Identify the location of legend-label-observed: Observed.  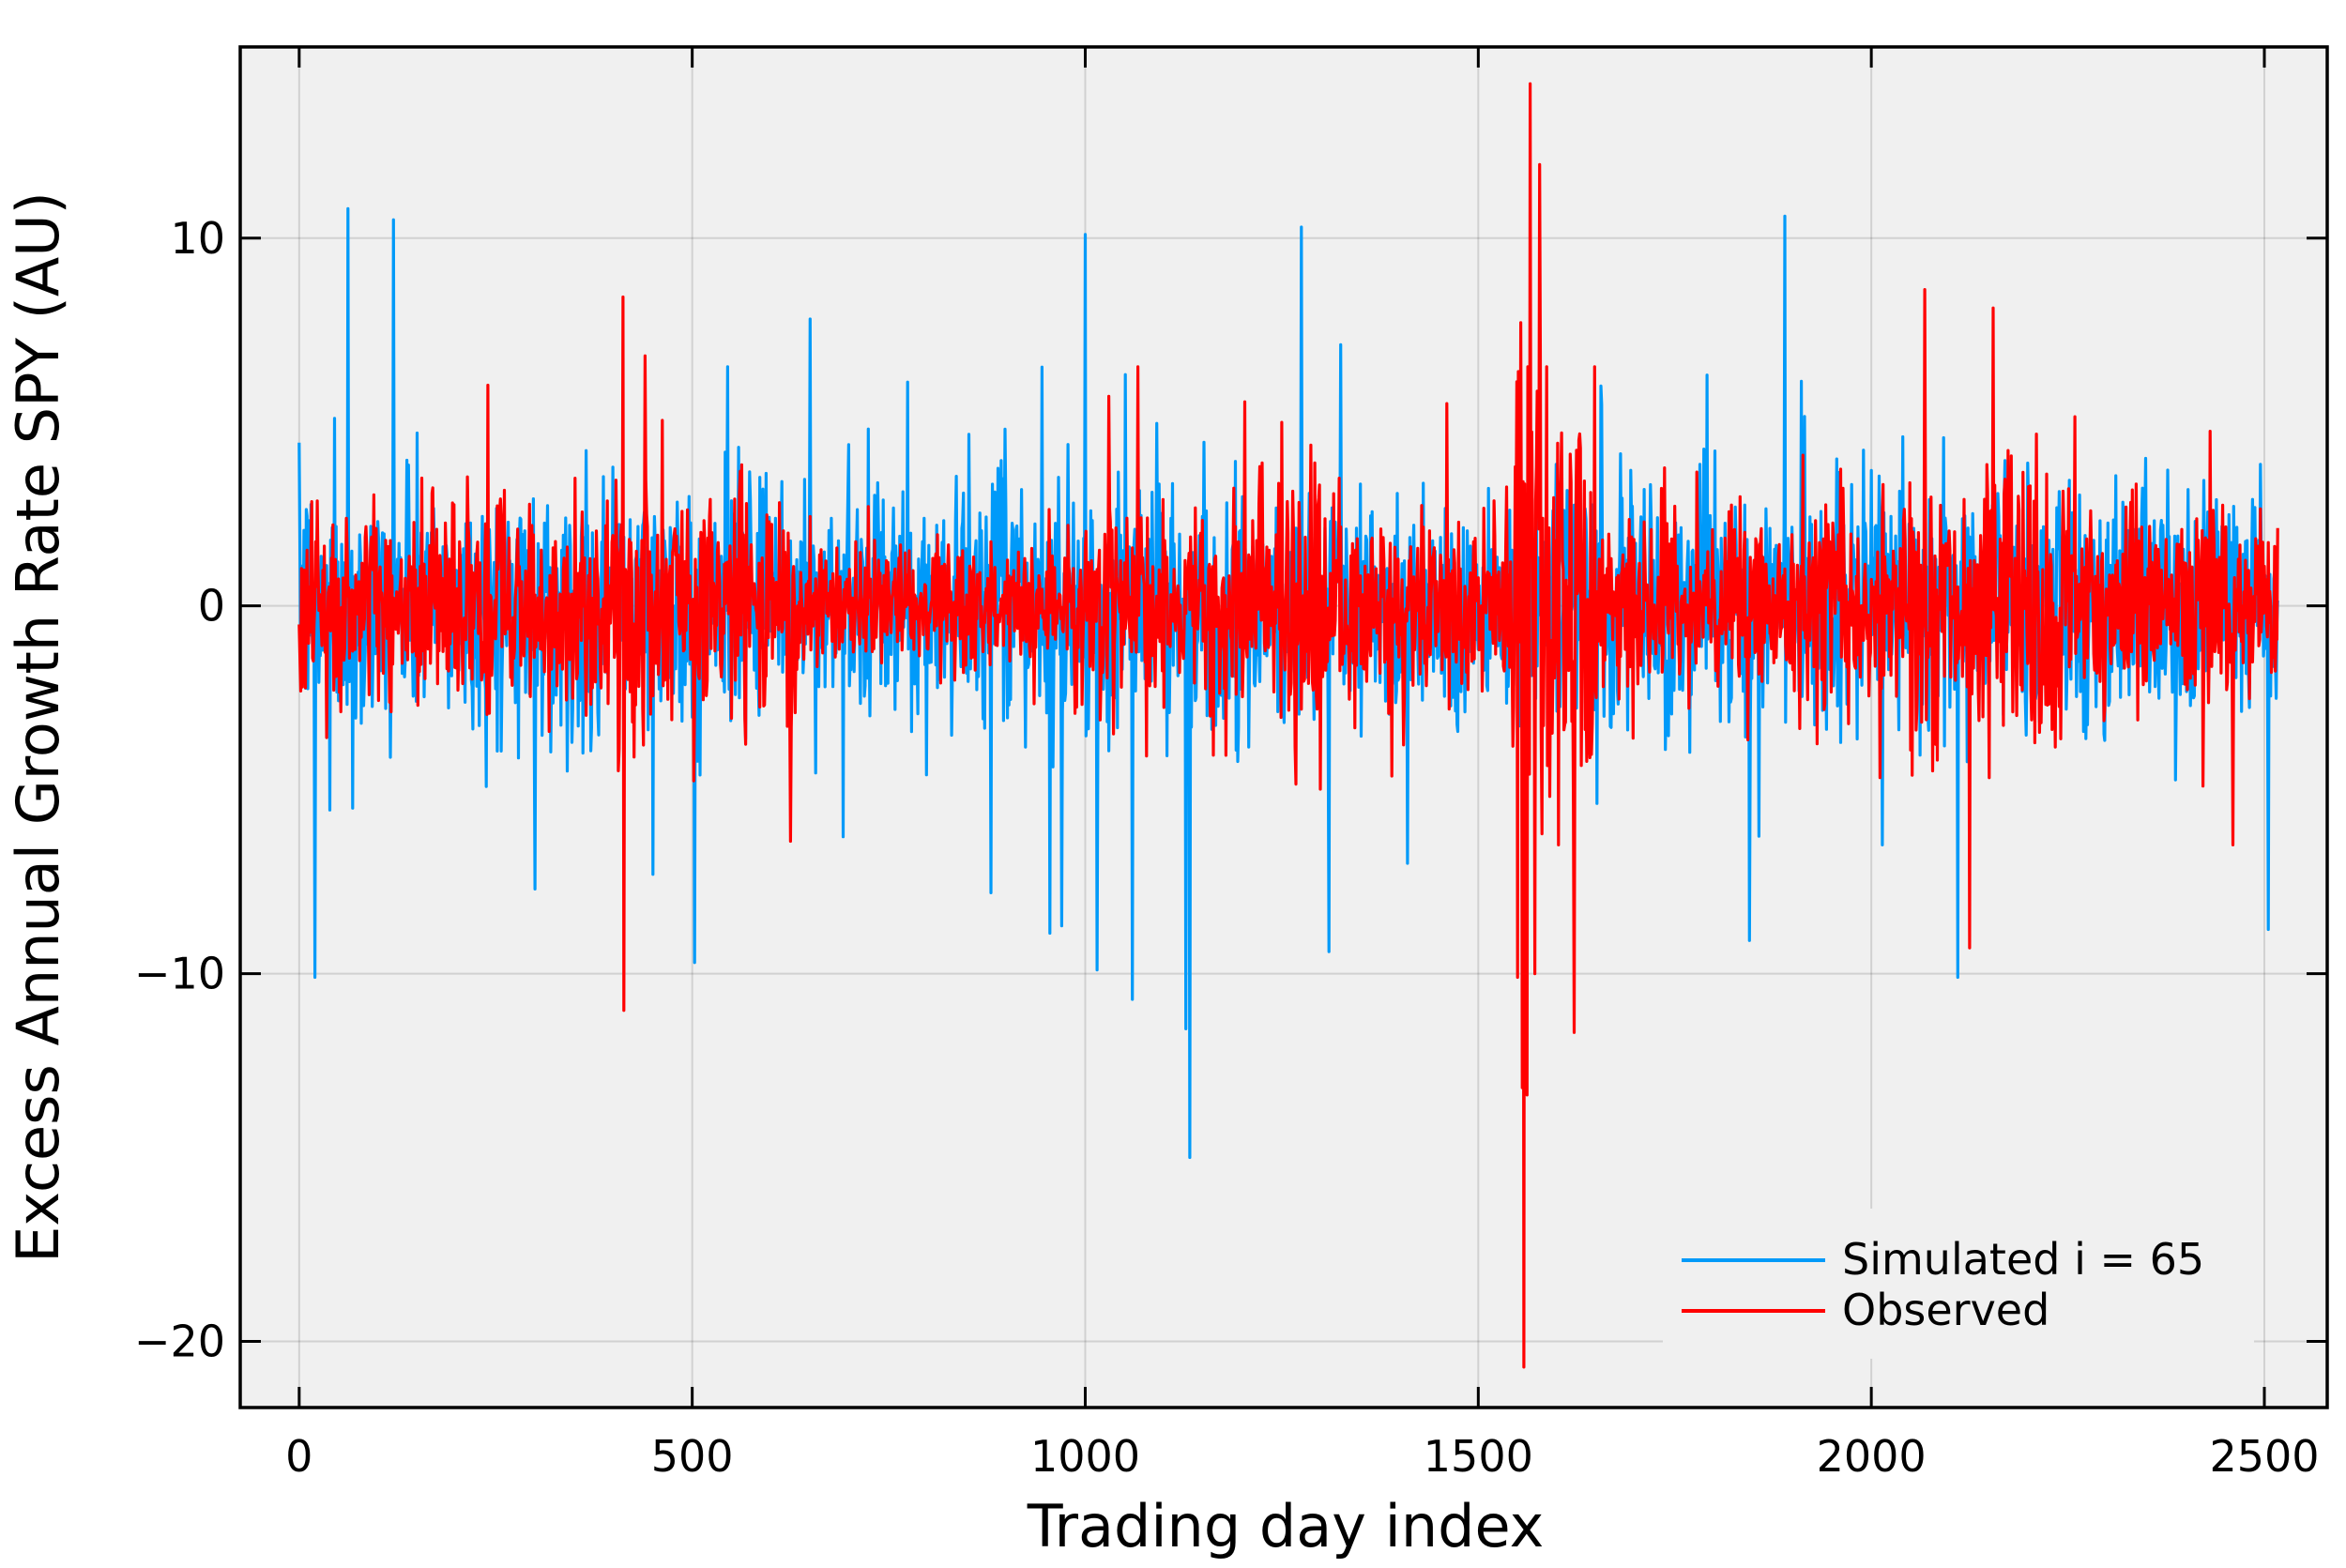
(1945, 1310).